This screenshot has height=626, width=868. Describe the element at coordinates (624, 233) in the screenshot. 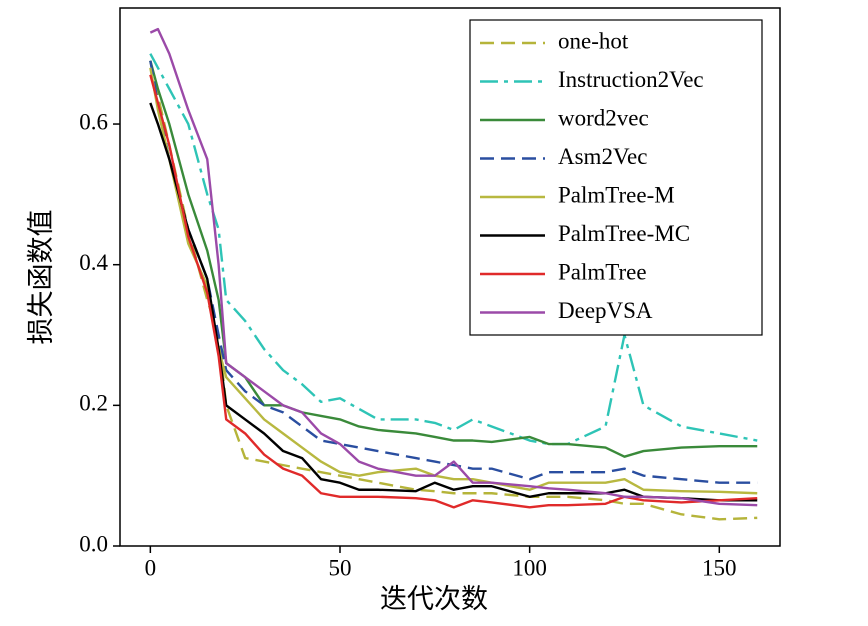

I see `legend-label: PalmTree-MC` at that location.